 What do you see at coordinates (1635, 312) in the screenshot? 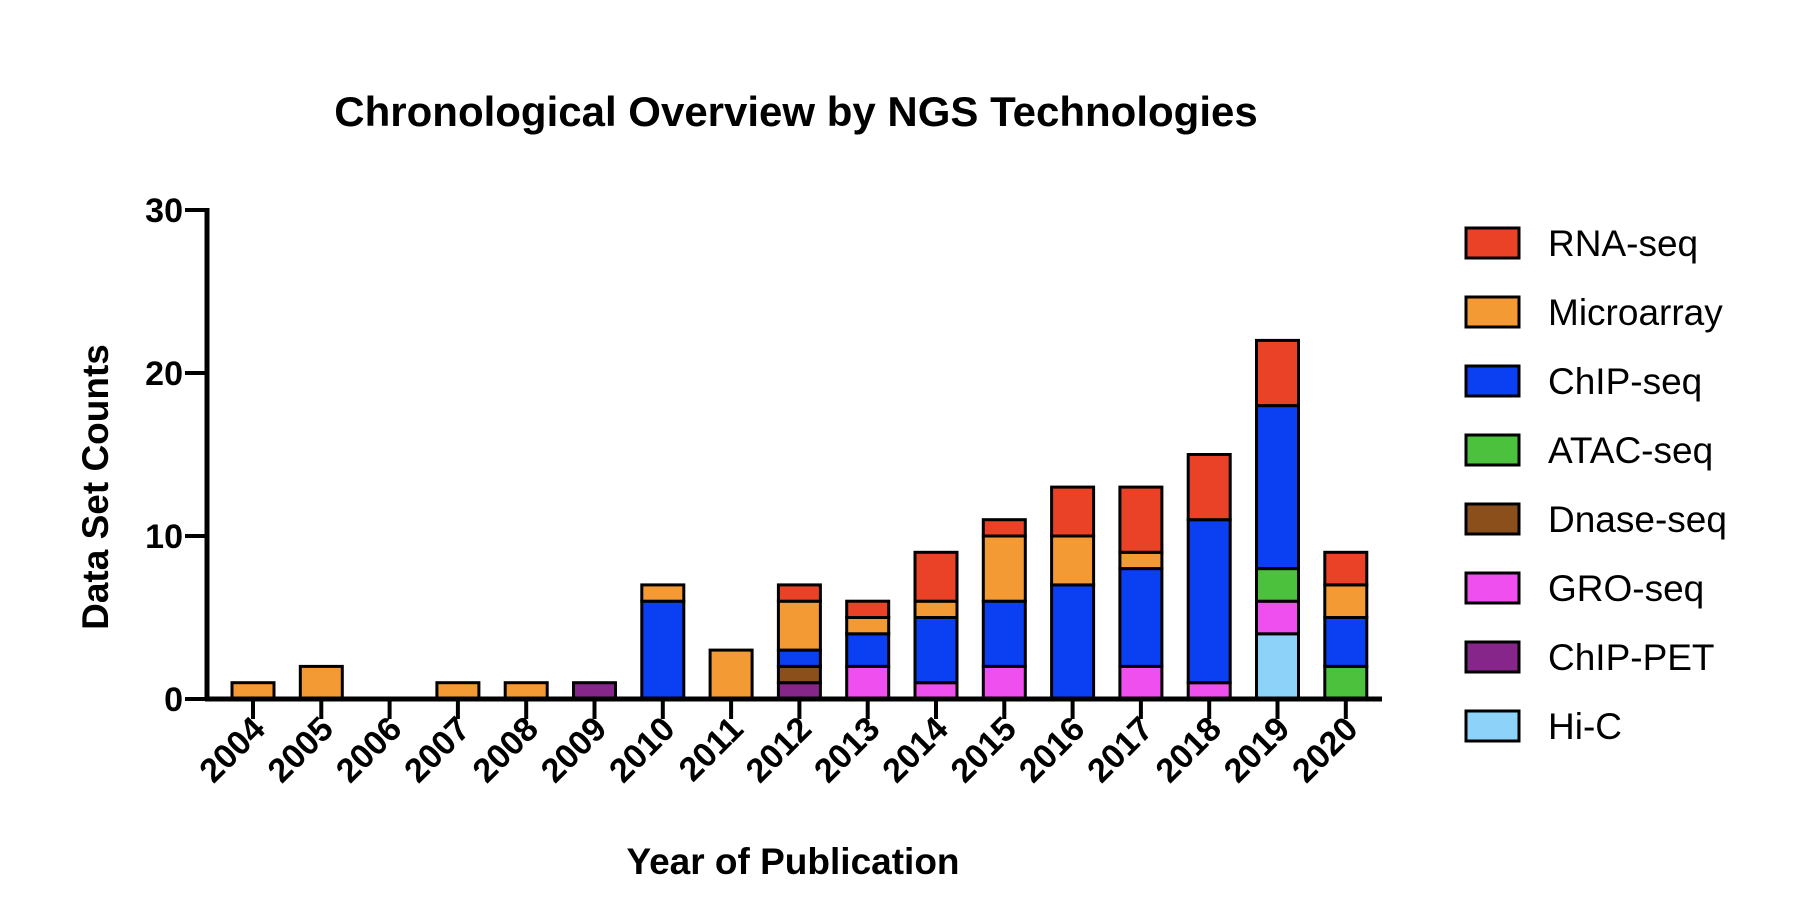
I see `legend-label: Microarray` at bounding box center [1635, 312].